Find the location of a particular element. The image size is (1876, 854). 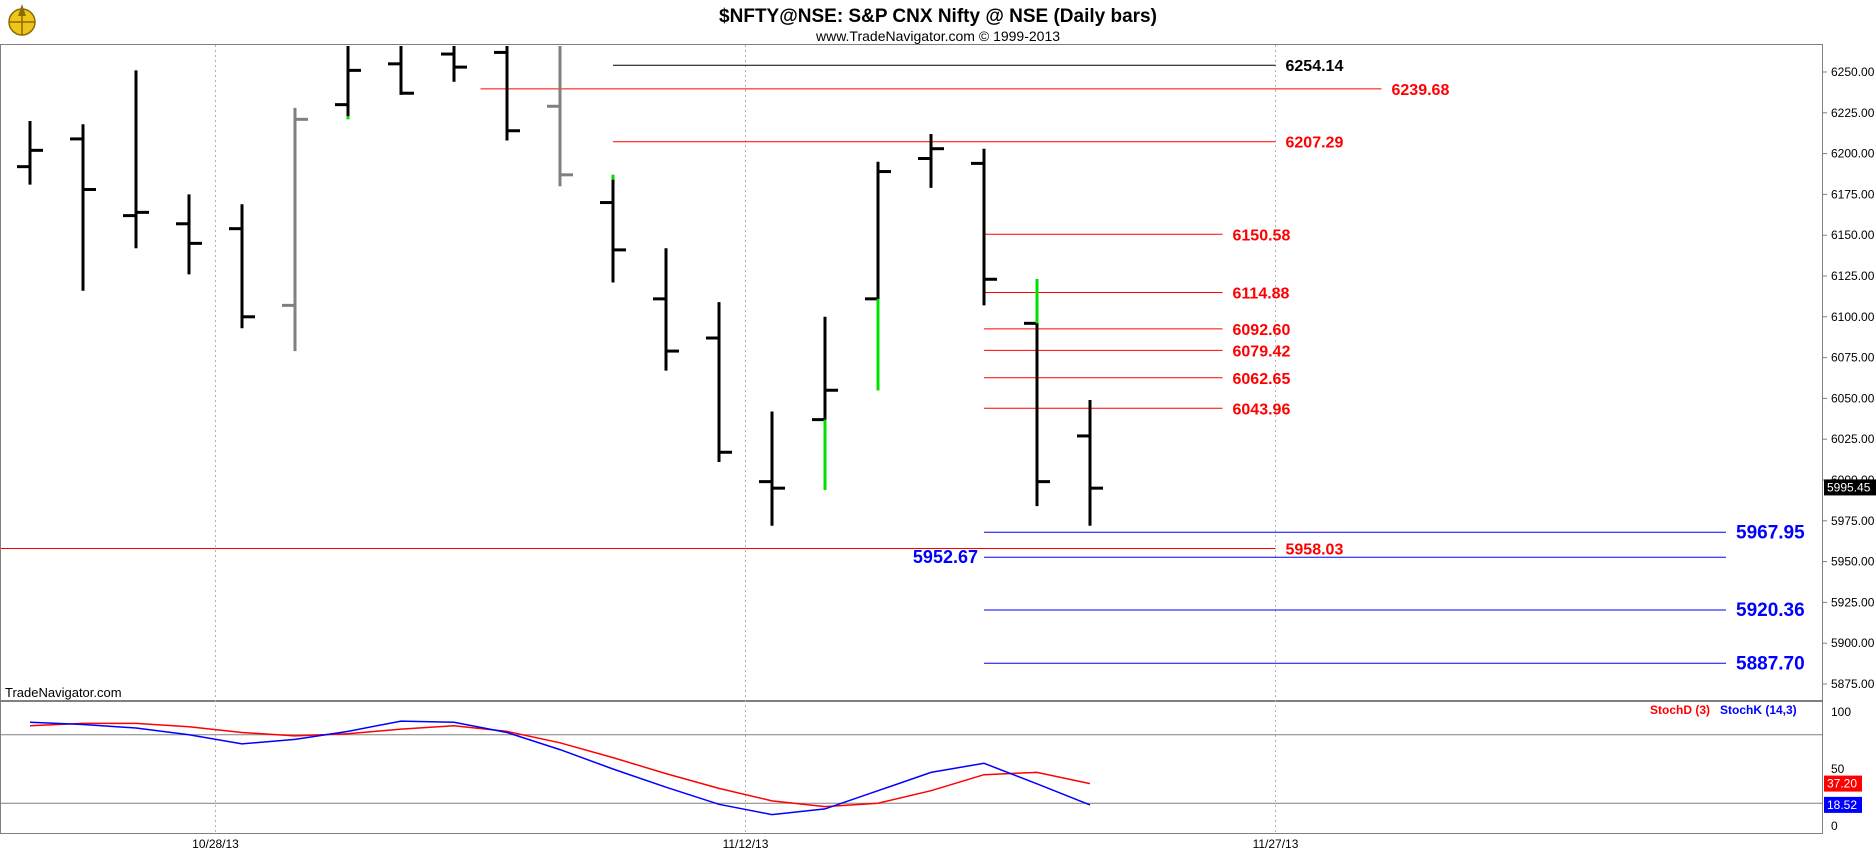

stoch-tick-label: 0 is located at coordinates (1834, 826).